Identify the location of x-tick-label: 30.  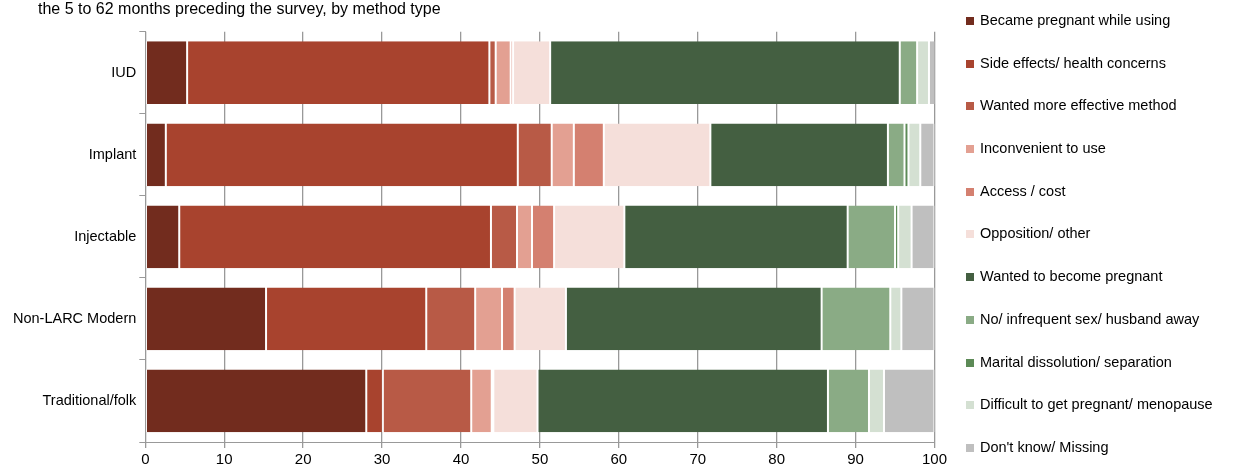
(382, 459).